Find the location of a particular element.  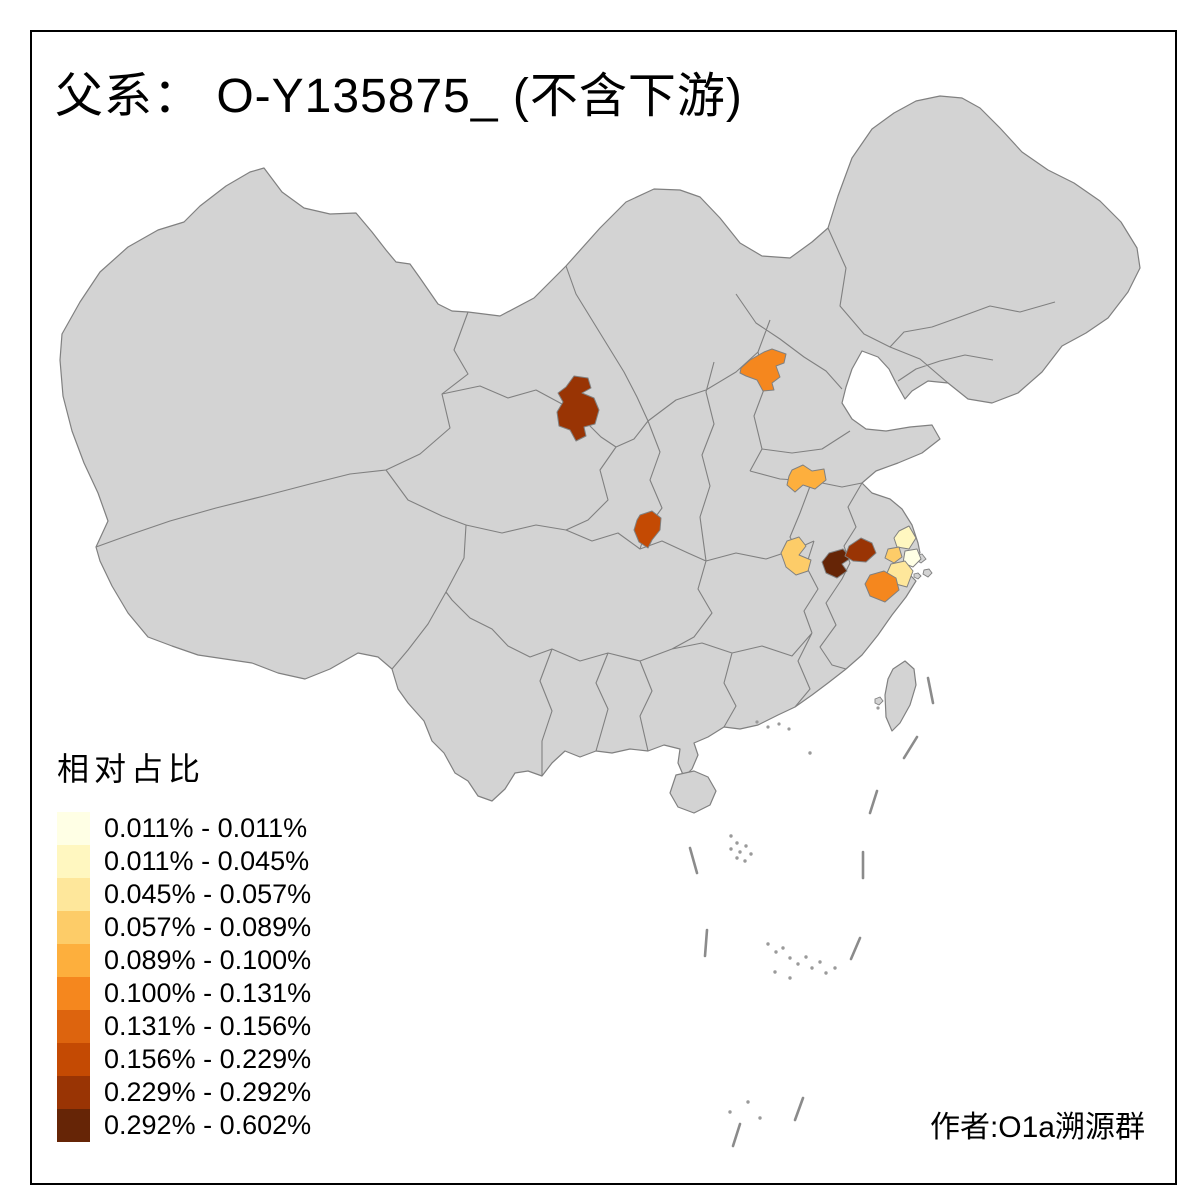

legend-row: 0.292% - 0.602% is located at coordinates (184, 1125).